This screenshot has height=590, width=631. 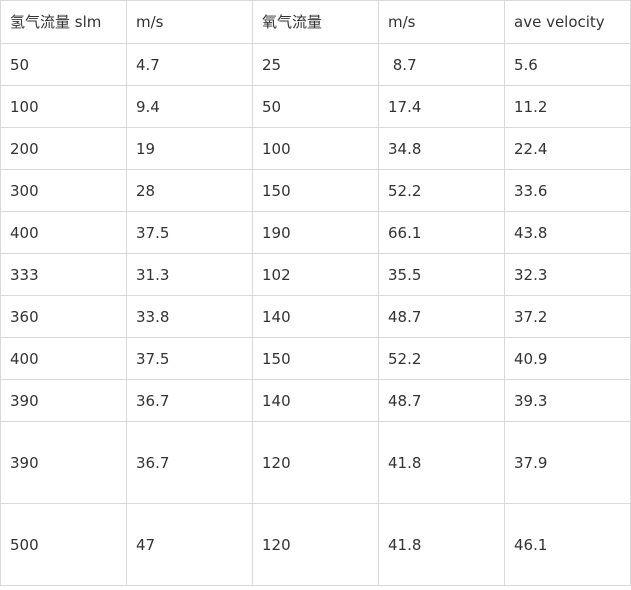 I want to click on table-row: 400 37.5 190 66.1 43.8, so click(x=315, y=232).